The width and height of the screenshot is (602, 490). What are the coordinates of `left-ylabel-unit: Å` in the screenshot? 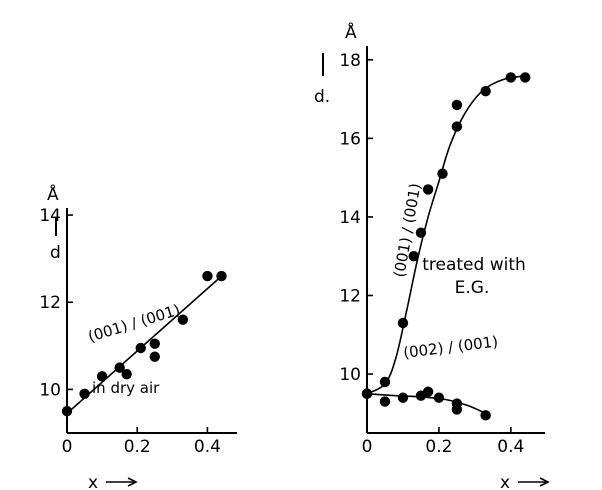 It's located at (53, 194).